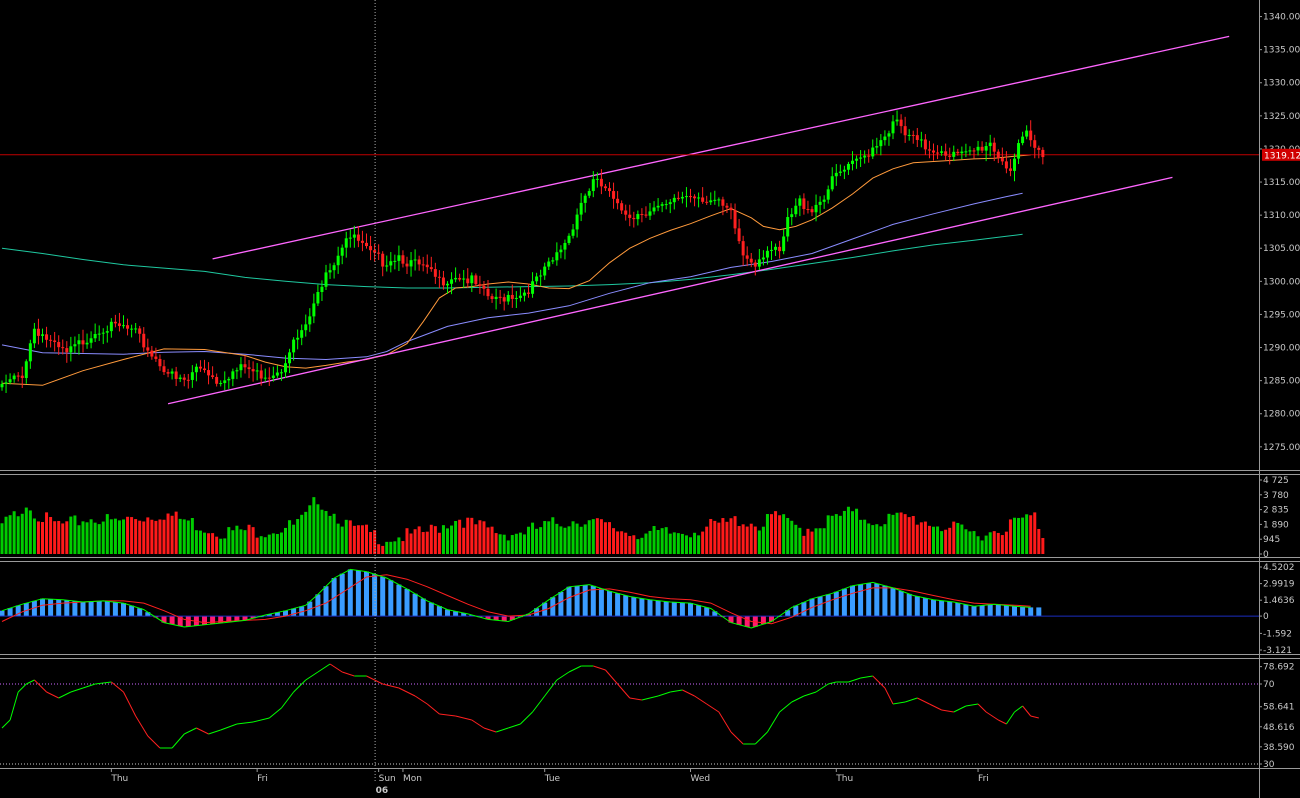  Describe the element at coordinates (1281, 18) in the screenshot. I see `axis-tick-label: 1340.00` at that location.